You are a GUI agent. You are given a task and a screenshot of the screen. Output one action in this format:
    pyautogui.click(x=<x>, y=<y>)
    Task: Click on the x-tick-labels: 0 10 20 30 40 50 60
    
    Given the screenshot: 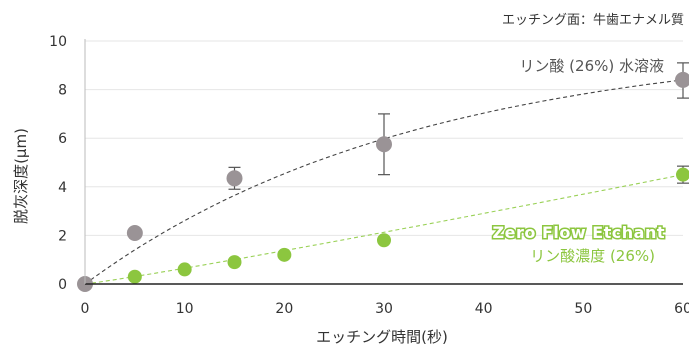 What is the action you would take?
    pyautogui.click(x=385, y=309)
    